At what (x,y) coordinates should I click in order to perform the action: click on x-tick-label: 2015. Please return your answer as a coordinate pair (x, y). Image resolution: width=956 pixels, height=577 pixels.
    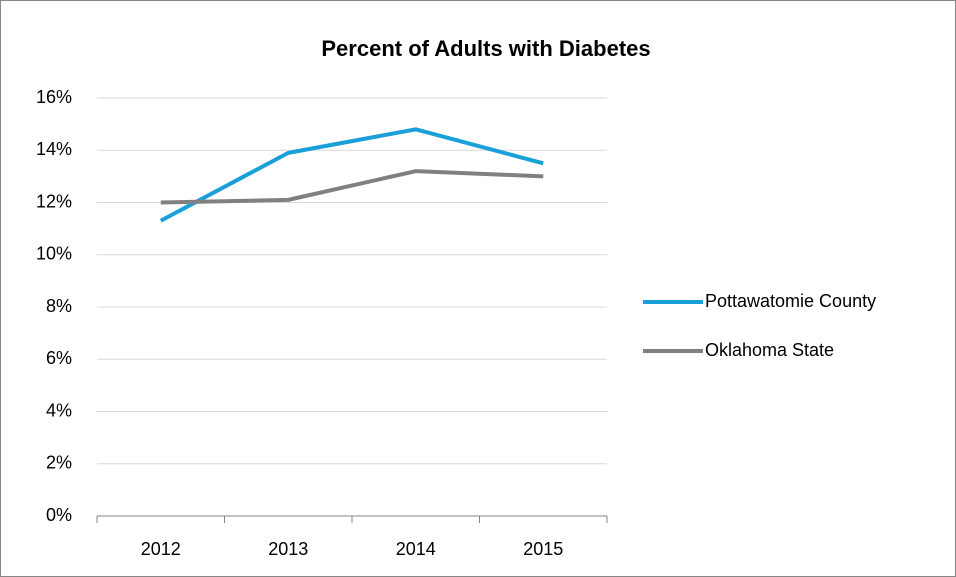
    Looking at the image, I should click on (543, 549).